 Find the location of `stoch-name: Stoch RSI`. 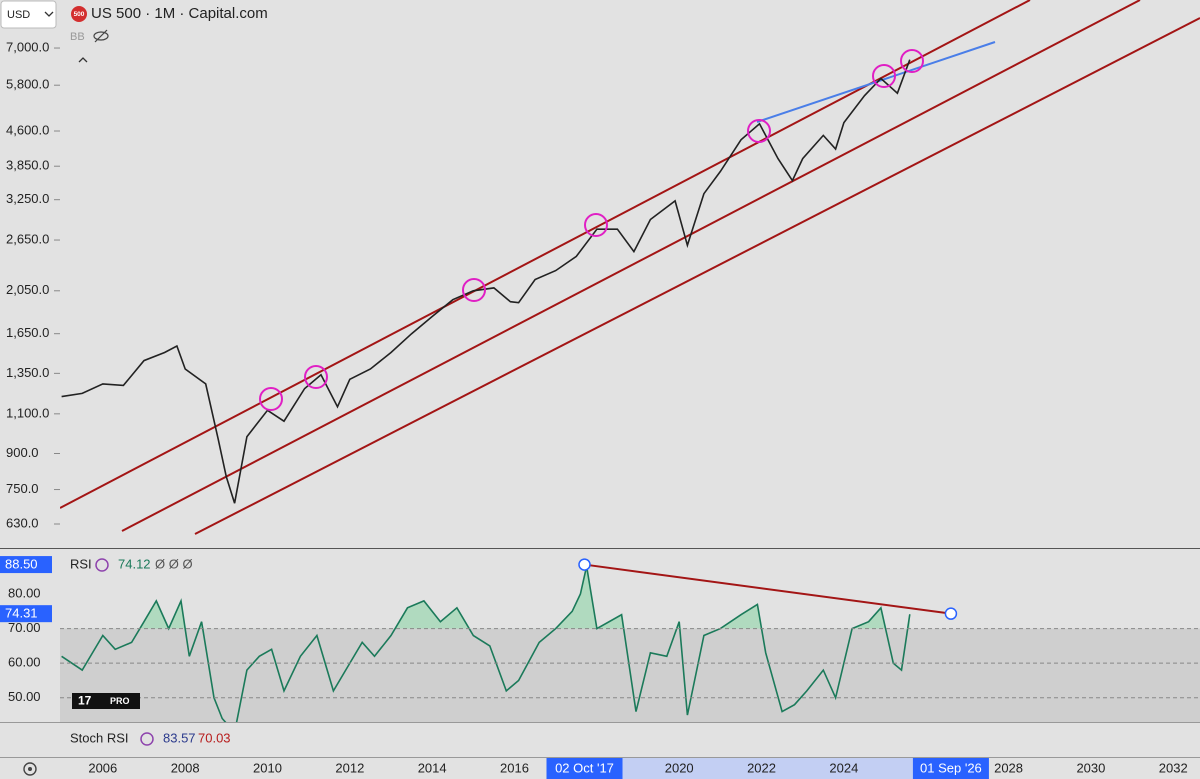

stoch-name: Stoch RSI is located at coordinates (99, 737).